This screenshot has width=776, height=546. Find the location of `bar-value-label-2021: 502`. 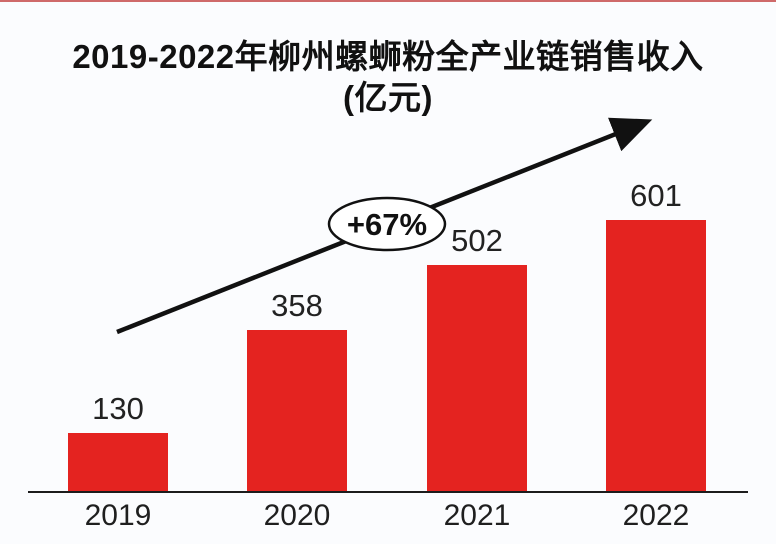

bar-value-label-2021: 502 is located at coordinates (477, 240).